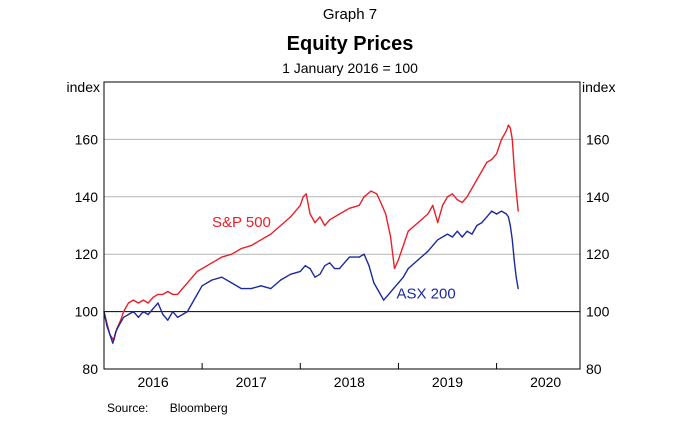 The image size is (700, 425). I want to click on y-tick-right-100: 100, so click(598, 312).